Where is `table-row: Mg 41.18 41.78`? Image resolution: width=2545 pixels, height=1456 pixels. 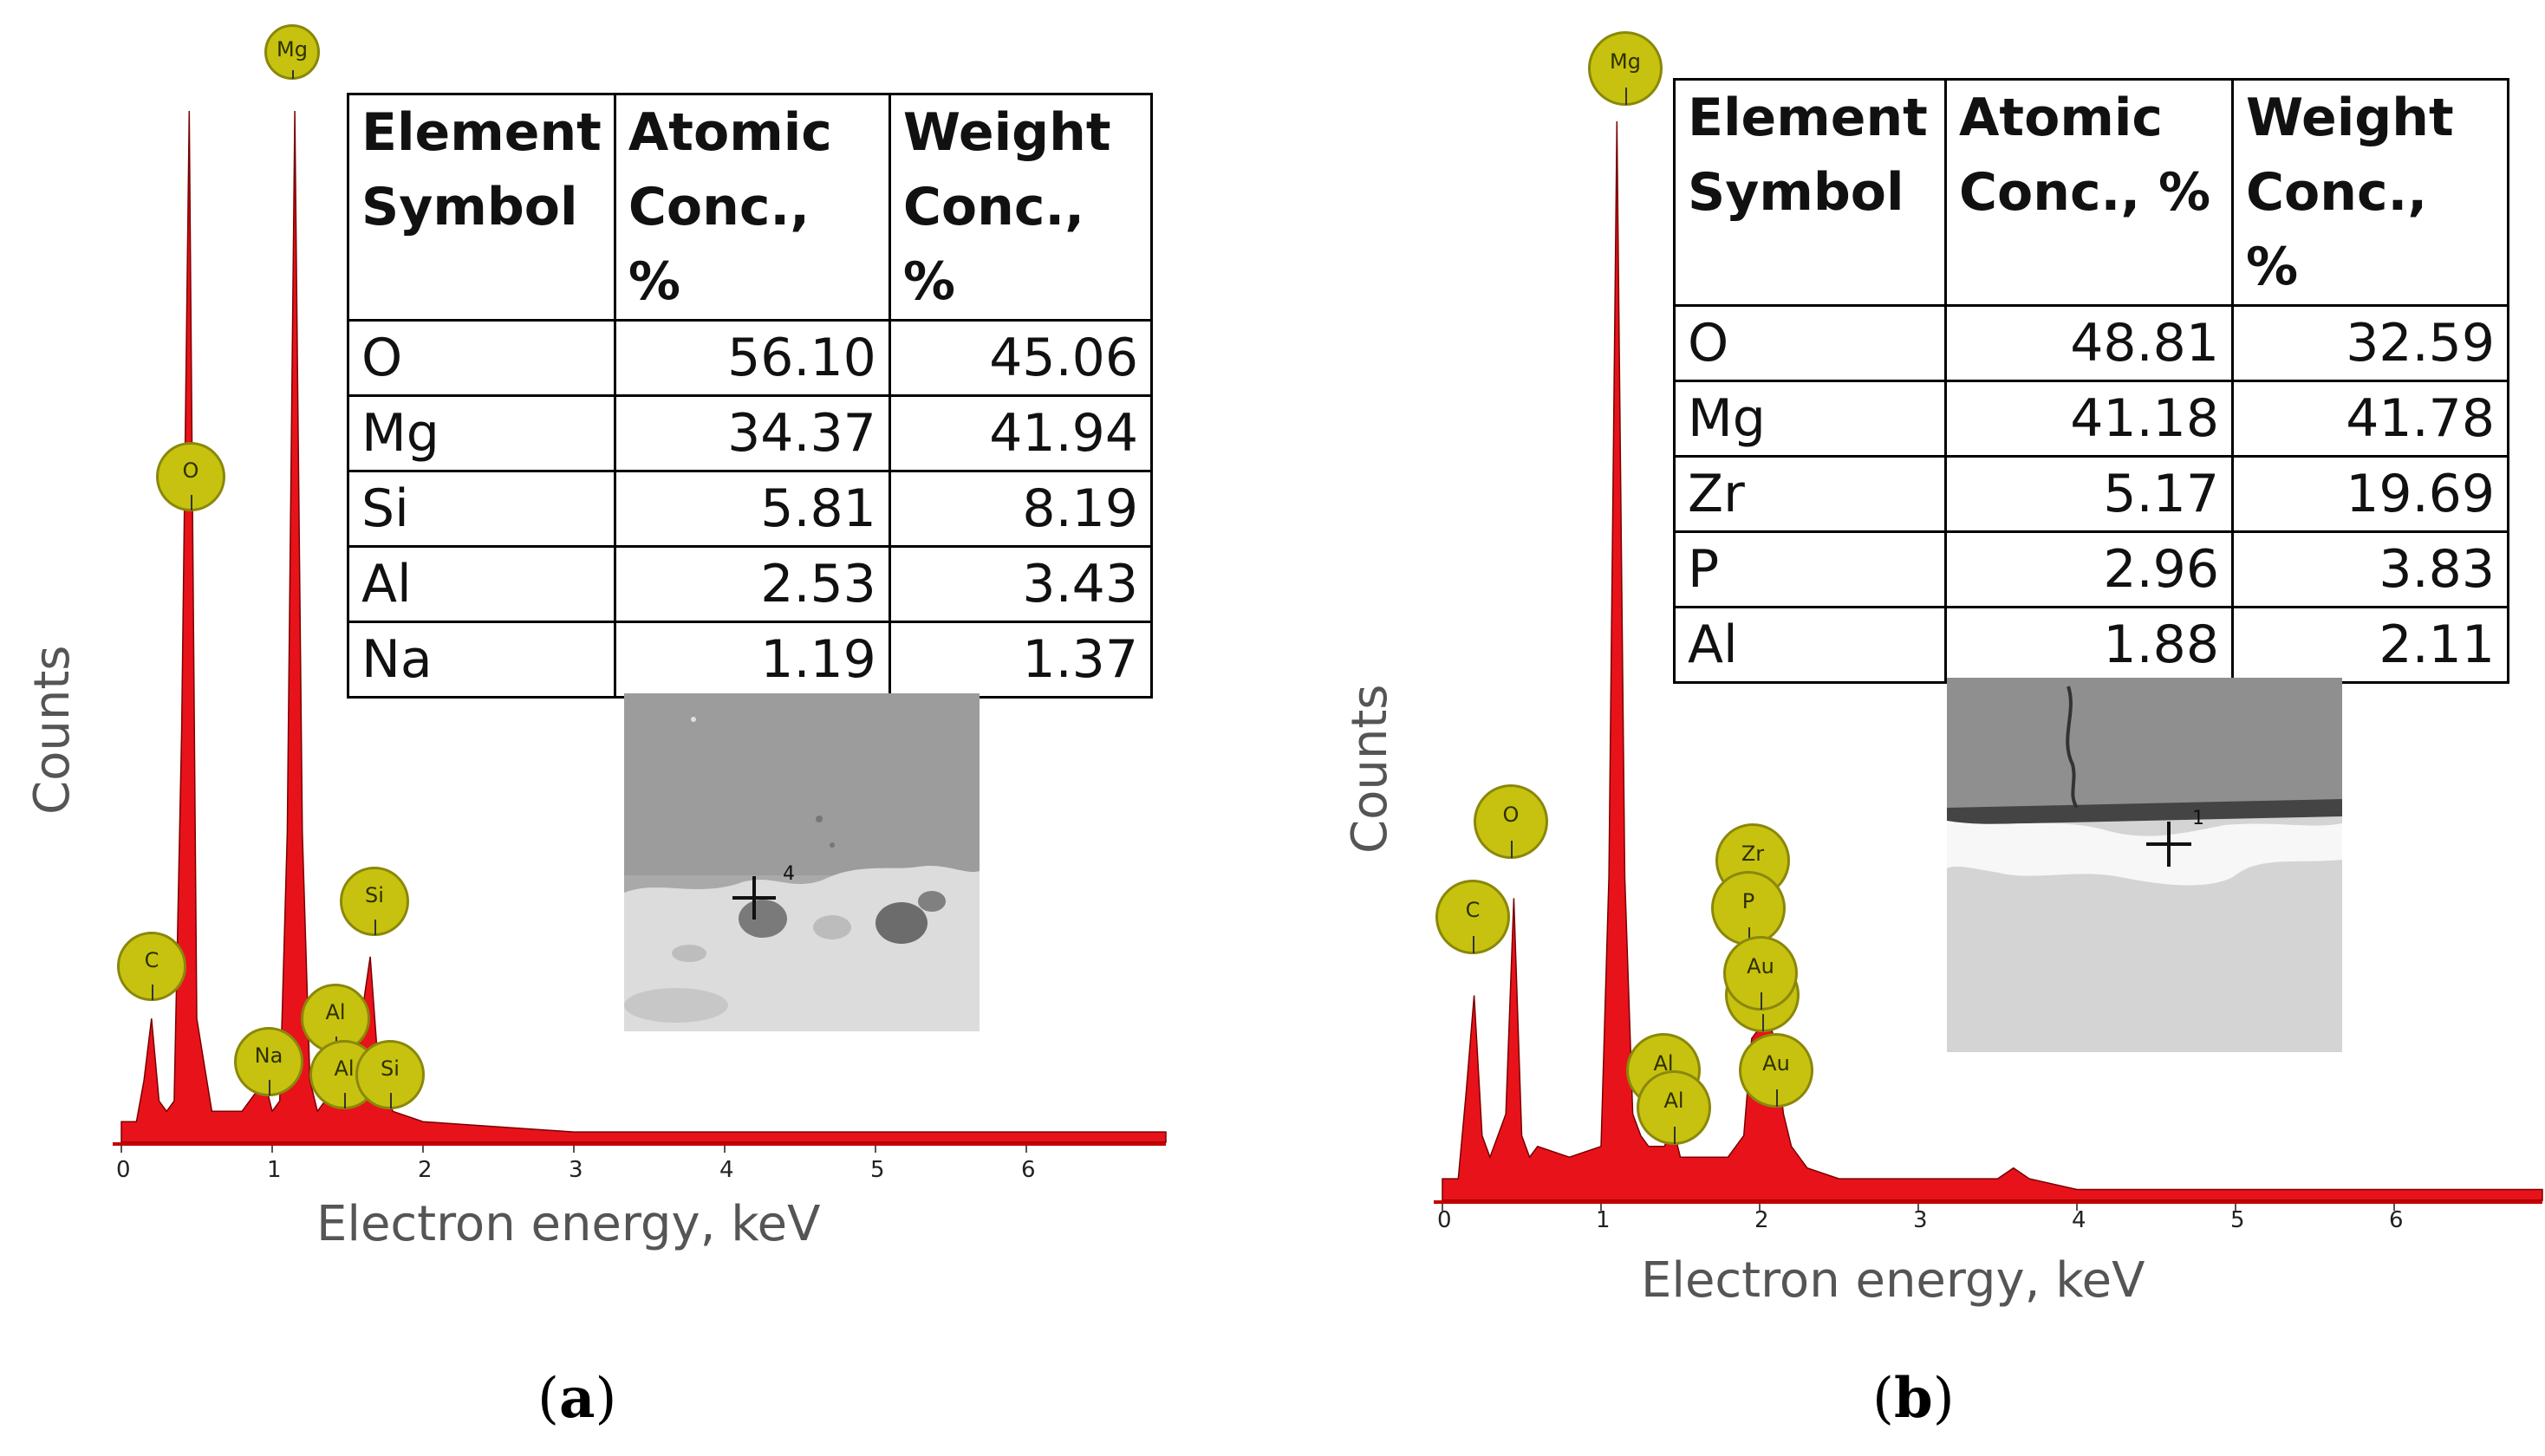 table-row: Mg 41.18 41.78 is located at coordinates (2091, 419).